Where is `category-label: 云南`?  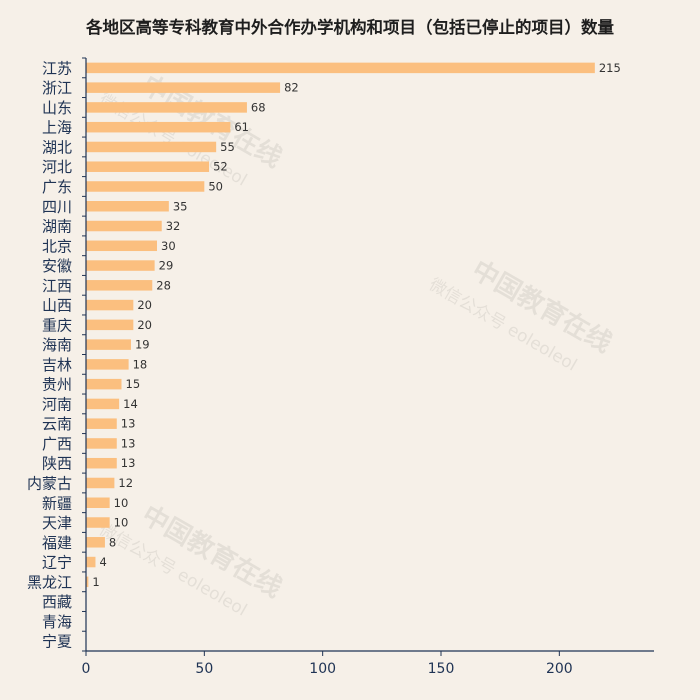
category-label: 云南 is located at coordinates (57, 424).